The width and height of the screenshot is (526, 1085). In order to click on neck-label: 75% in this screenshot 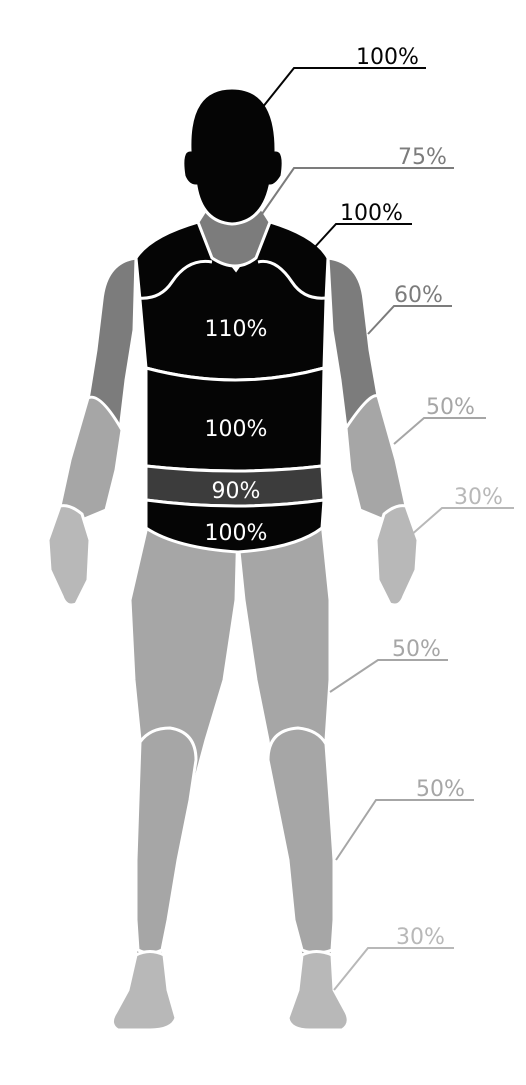, I will do `click(422, 157)`.